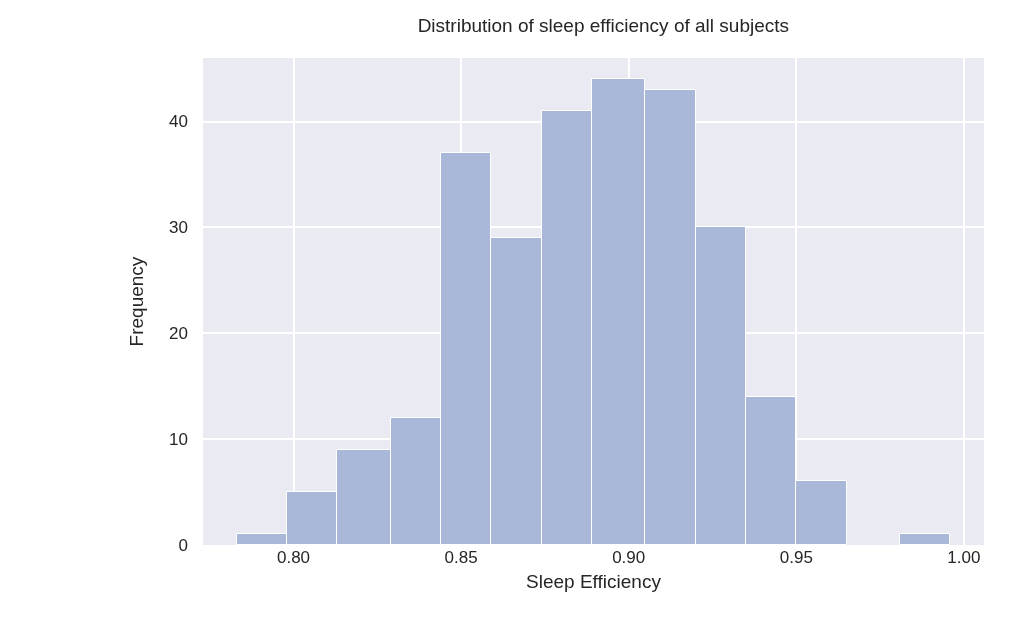  I want to click on y-tick-label: 10, so click(178, 440).